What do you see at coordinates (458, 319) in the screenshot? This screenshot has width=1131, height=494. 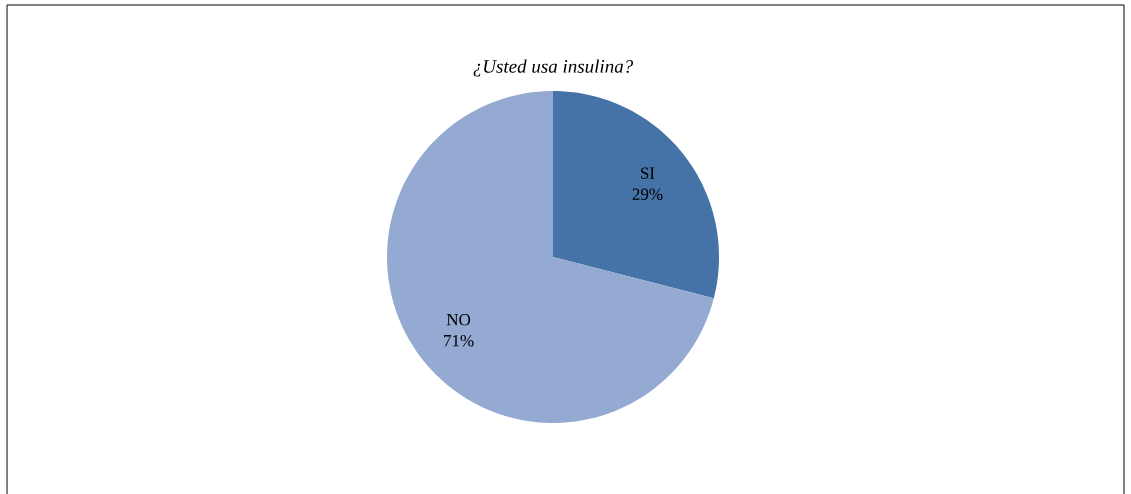 I see `slice-label: NO` at bounding box center [458, 319].